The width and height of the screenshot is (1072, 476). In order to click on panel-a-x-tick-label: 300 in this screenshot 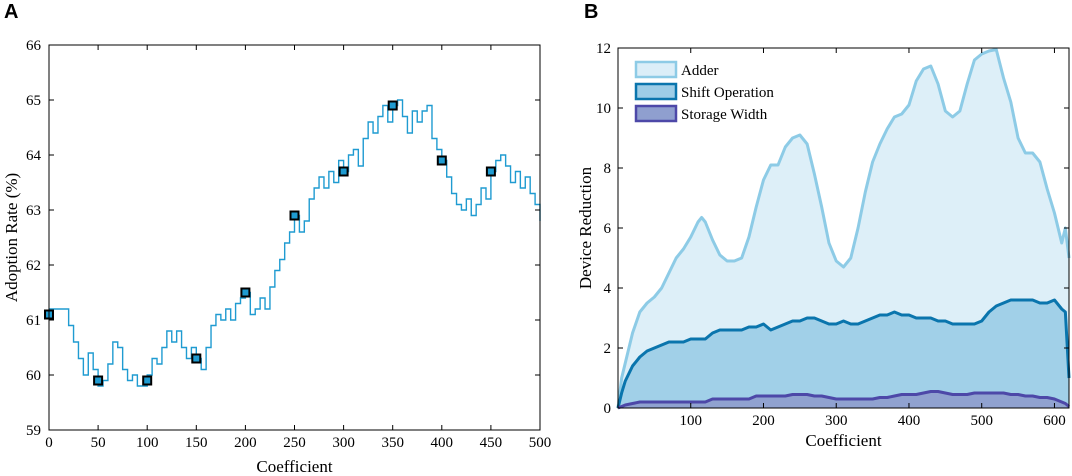, I will do `click(343, 443)`.